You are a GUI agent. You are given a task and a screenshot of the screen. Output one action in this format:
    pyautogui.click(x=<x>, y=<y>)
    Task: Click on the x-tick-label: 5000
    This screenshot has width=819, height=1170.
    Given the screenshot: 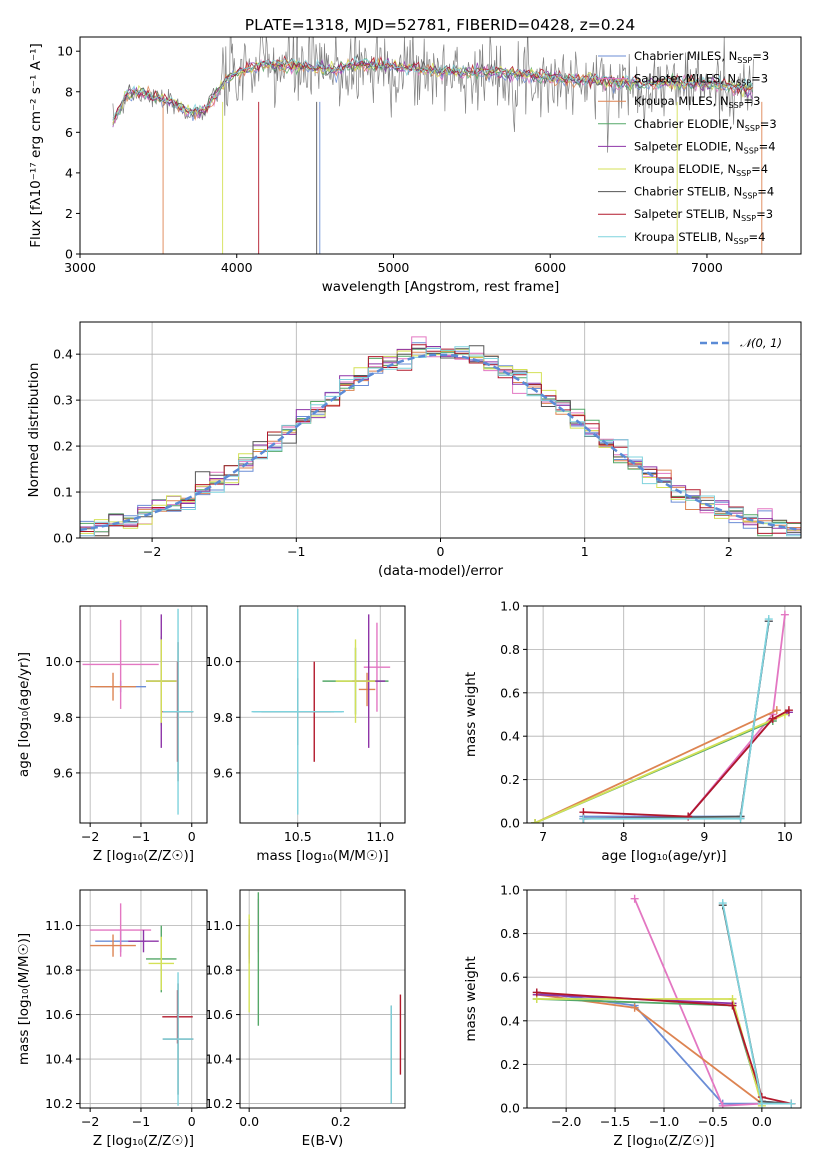 What is the action you would take?
    pyautogui.click(x=394, y=267)
    